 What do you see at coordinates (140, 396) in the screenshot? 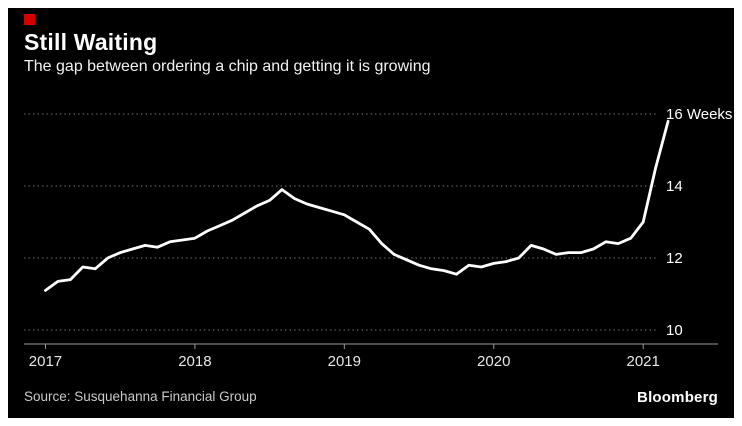
I see `source-caption: Source: Susquehanna Financial Group` at bounding box center [140, 396].